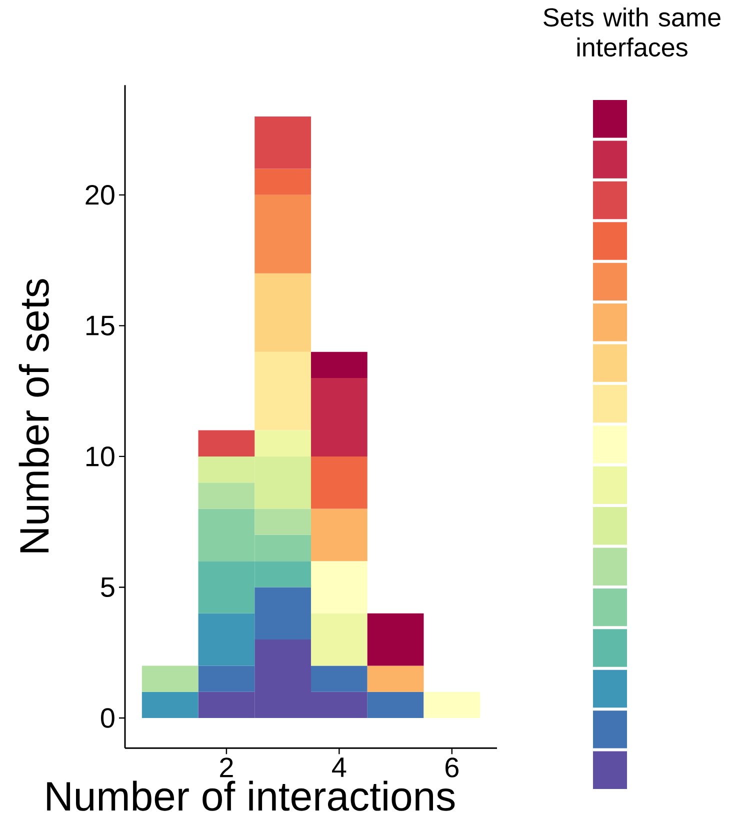 The width and height of the screenshot is (737, 816). What do you see at coordinates (632, 32) in the screenshot?
I see `legend-title: Sets with same interfaces` at bounding box center [632, 32].